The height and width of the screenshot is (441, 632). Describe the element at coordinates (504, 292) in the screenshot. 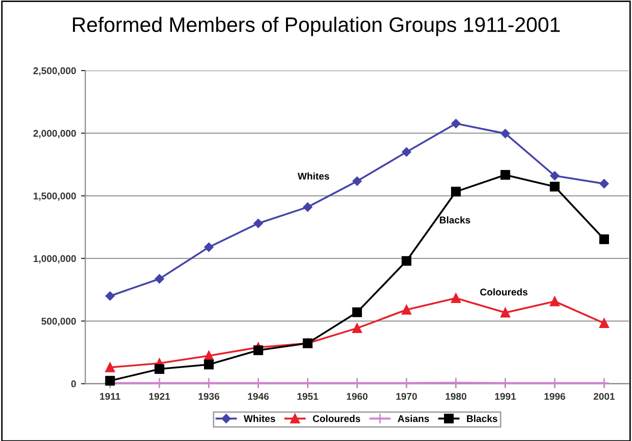

I see `annotation: Coloureds` at that location.